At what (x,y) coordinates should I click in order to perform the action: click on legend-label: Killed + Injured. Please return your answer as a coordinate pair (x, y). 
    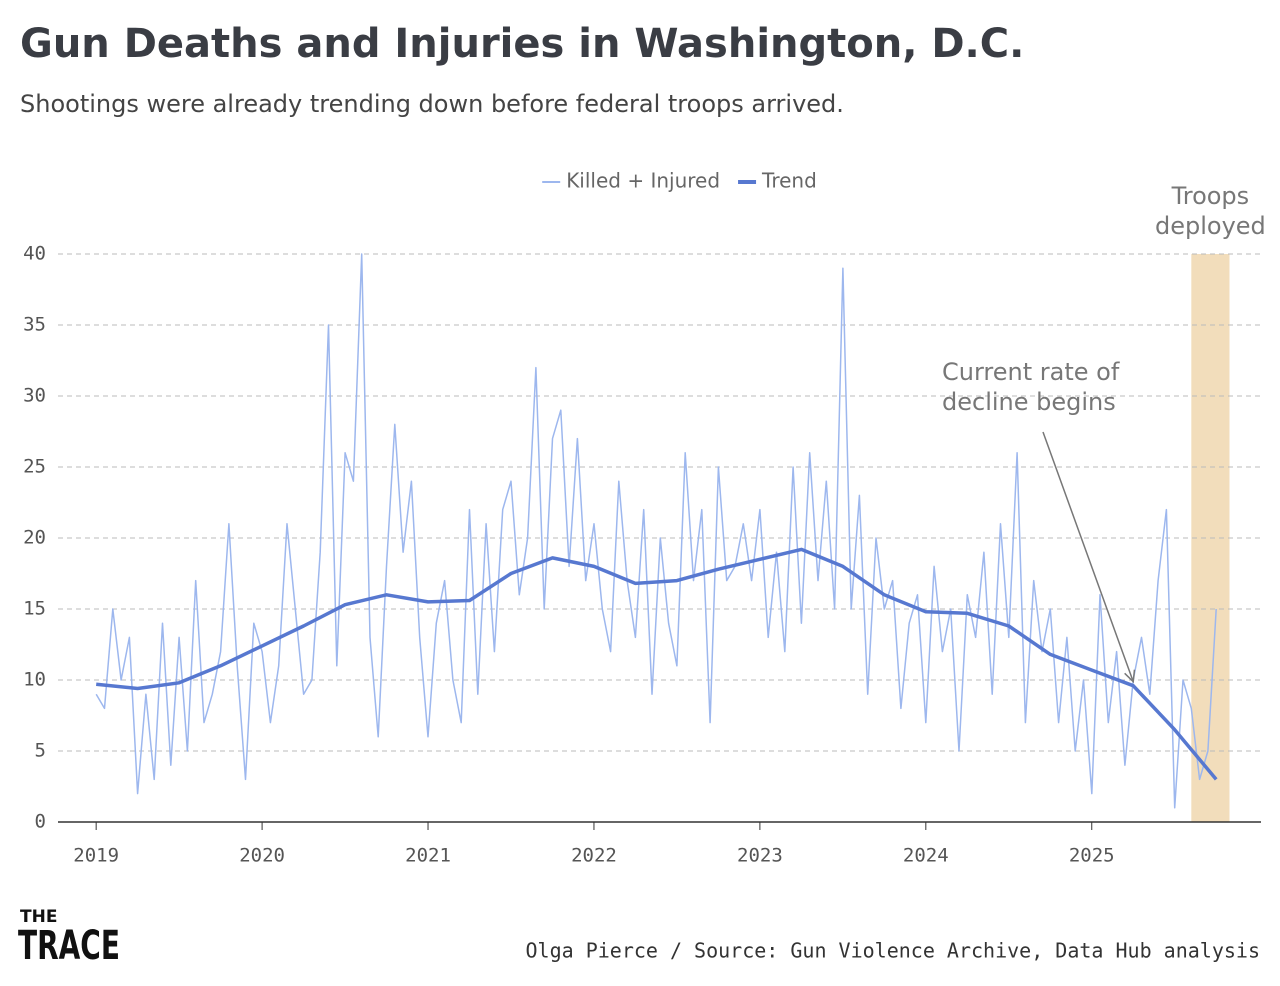
    Looking at the image, I should click on (643, 181).